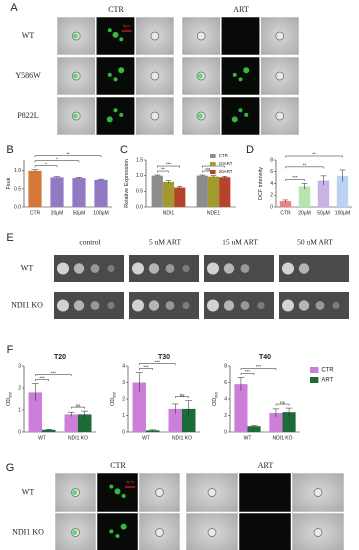 This screenshot has width=359, height=550. What do you see at coordinates (271, 207) in the screenshot?
I see `y-tick-label: 0` at bounding box center [271, 207].